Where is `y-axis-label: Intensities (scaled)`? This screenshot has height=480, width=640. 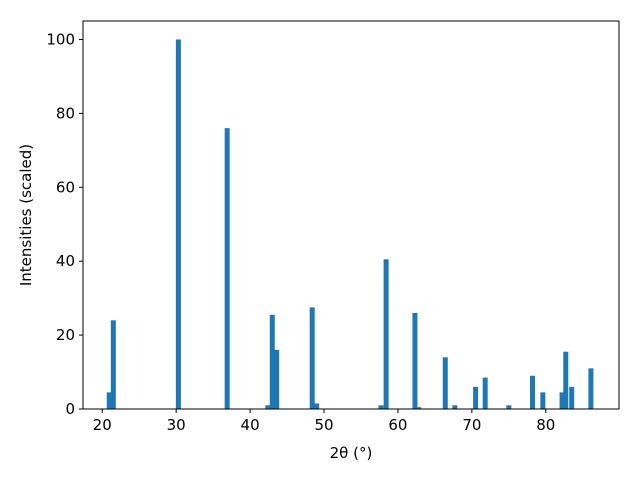 y-axis-label: Intensities (scaled) is located at coordinates (26, 215).